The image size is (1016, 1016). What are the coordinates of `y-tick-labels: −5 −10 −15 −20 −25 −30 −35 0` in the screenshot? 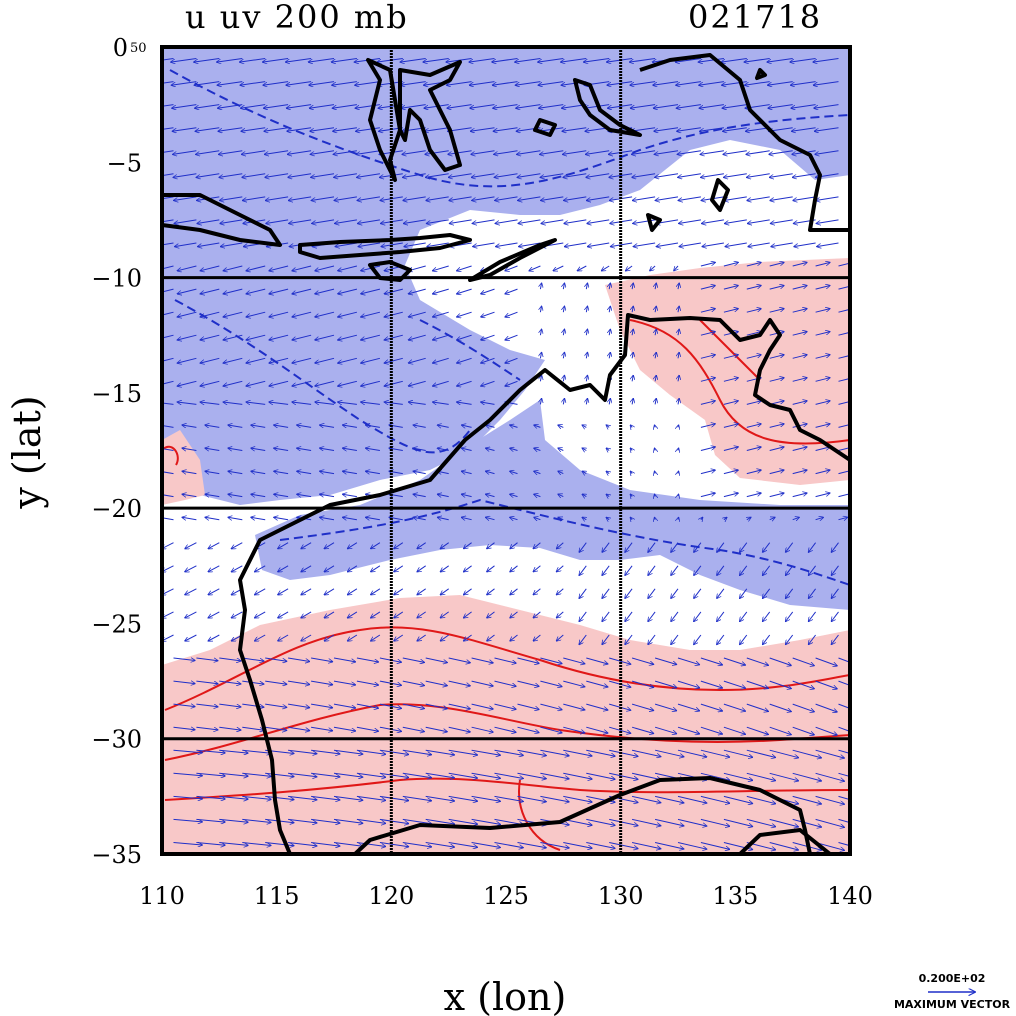 It's located at (116, 451).